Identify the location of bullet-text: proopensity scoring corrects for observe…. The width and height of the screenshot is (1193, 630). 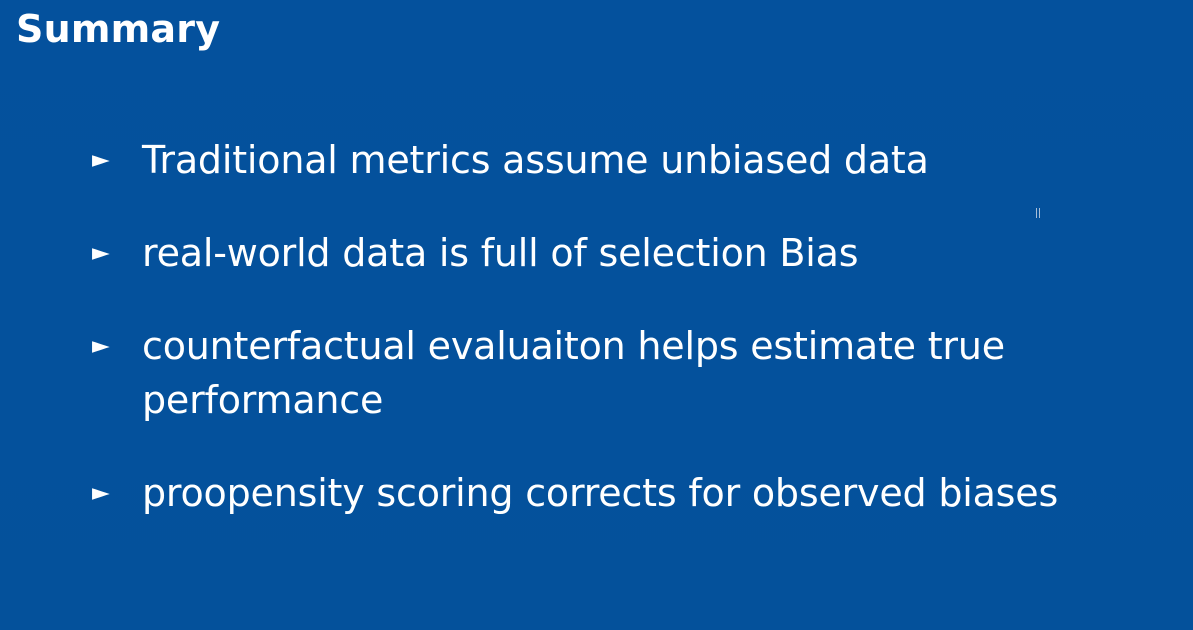
(600, 493).